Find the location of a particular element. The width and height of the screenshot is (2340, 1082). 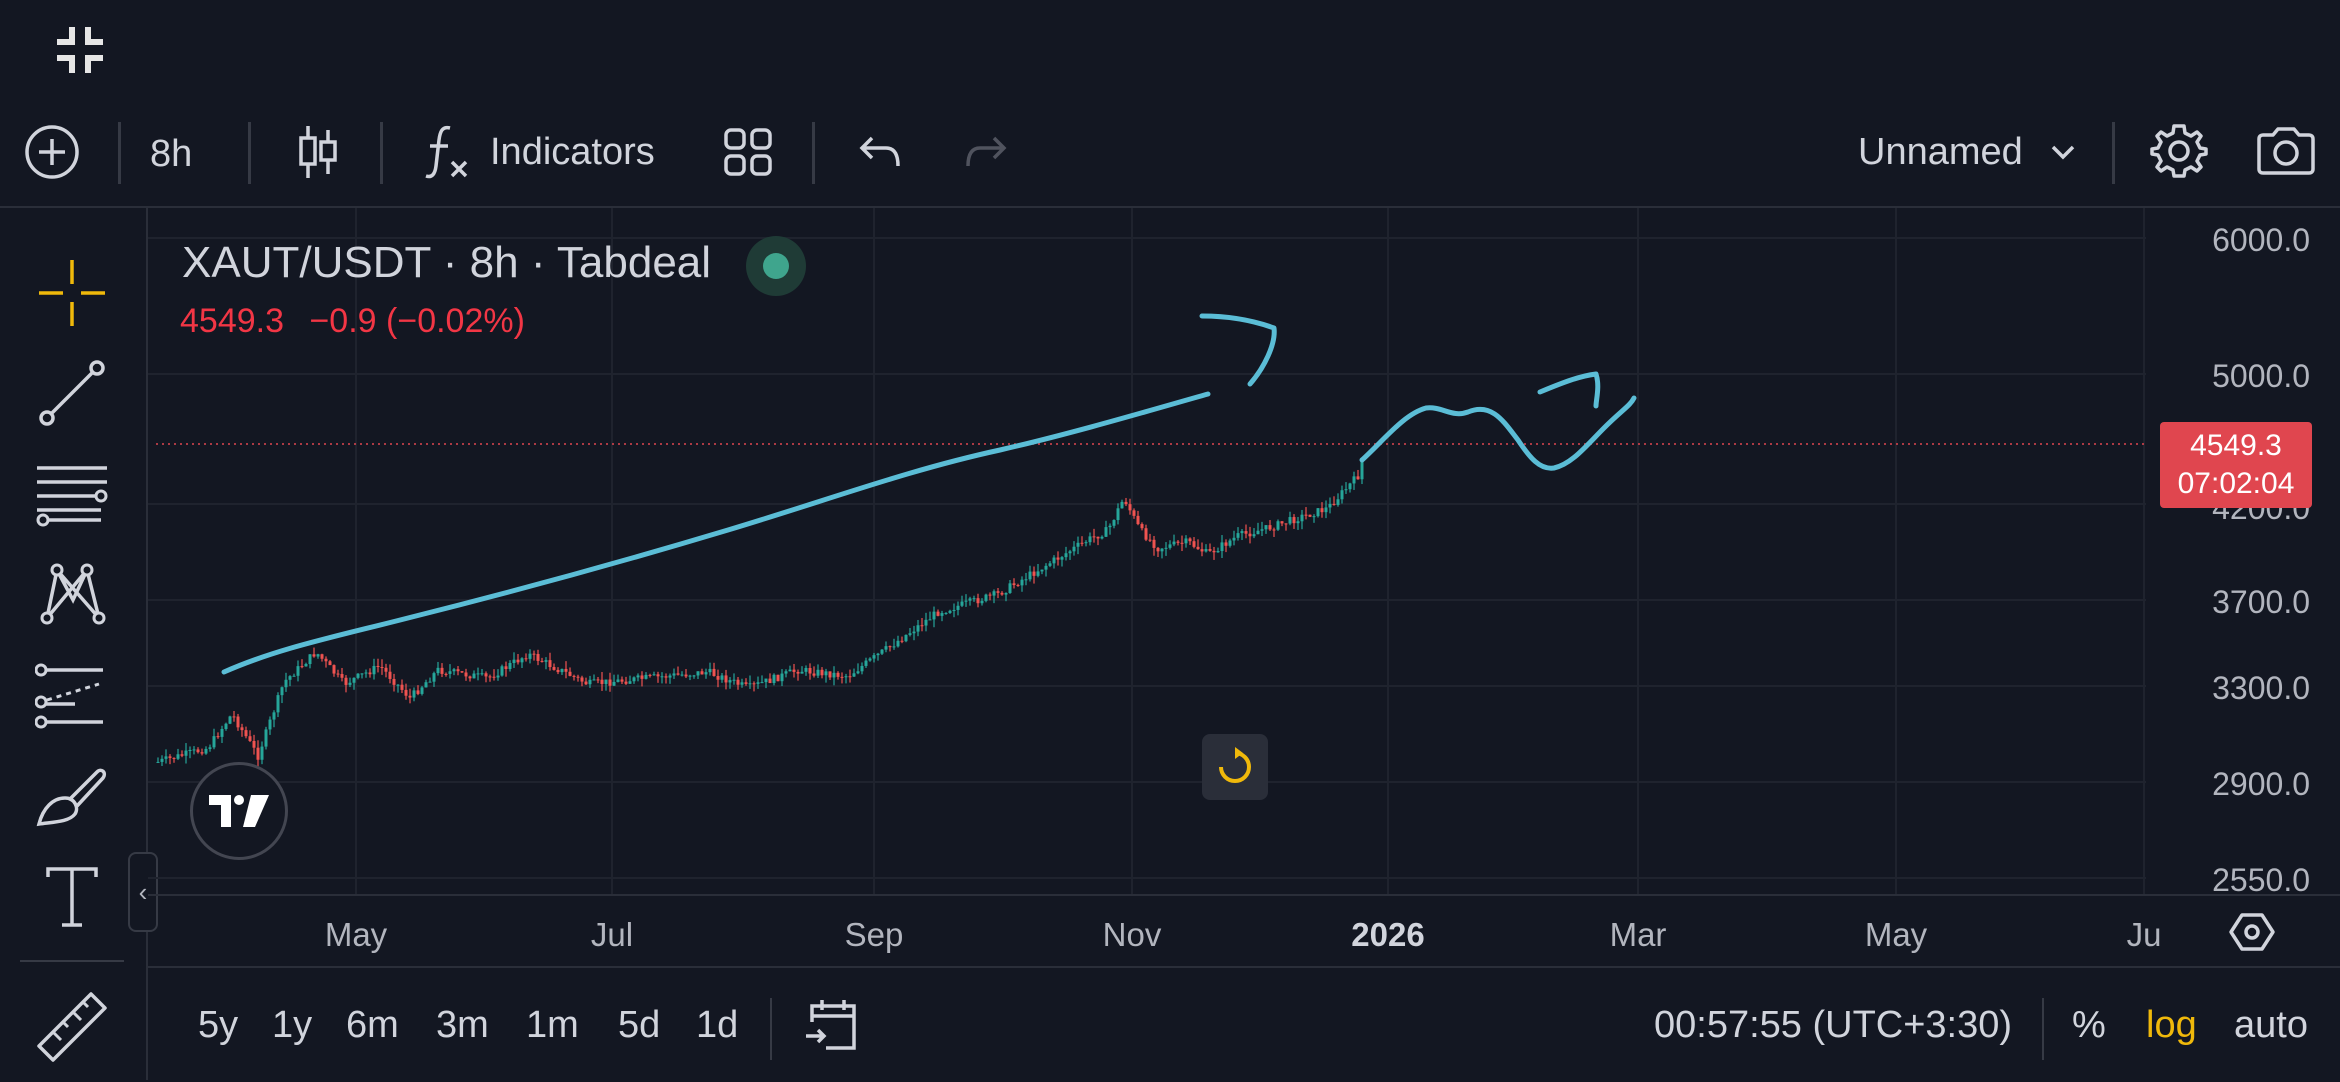

percent-scale-toggle: % is located at coordinates (2089, 1025).